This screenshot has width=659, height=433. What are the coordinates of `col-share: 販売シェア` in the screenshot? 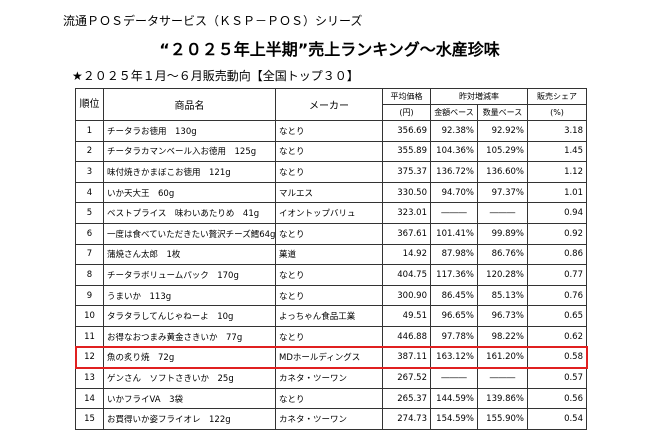 It's located at (557, 96).